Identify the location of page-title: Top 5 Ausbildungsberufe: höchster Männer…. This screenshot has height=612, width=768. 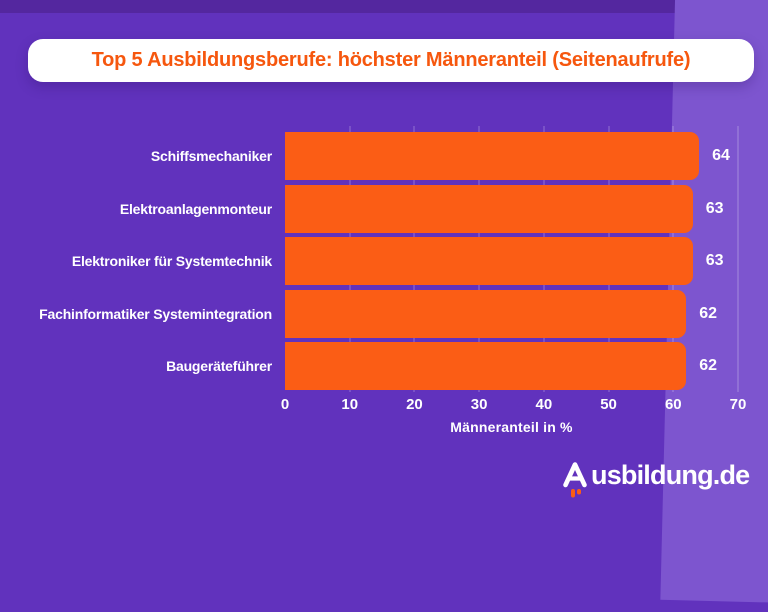
(391, 60).